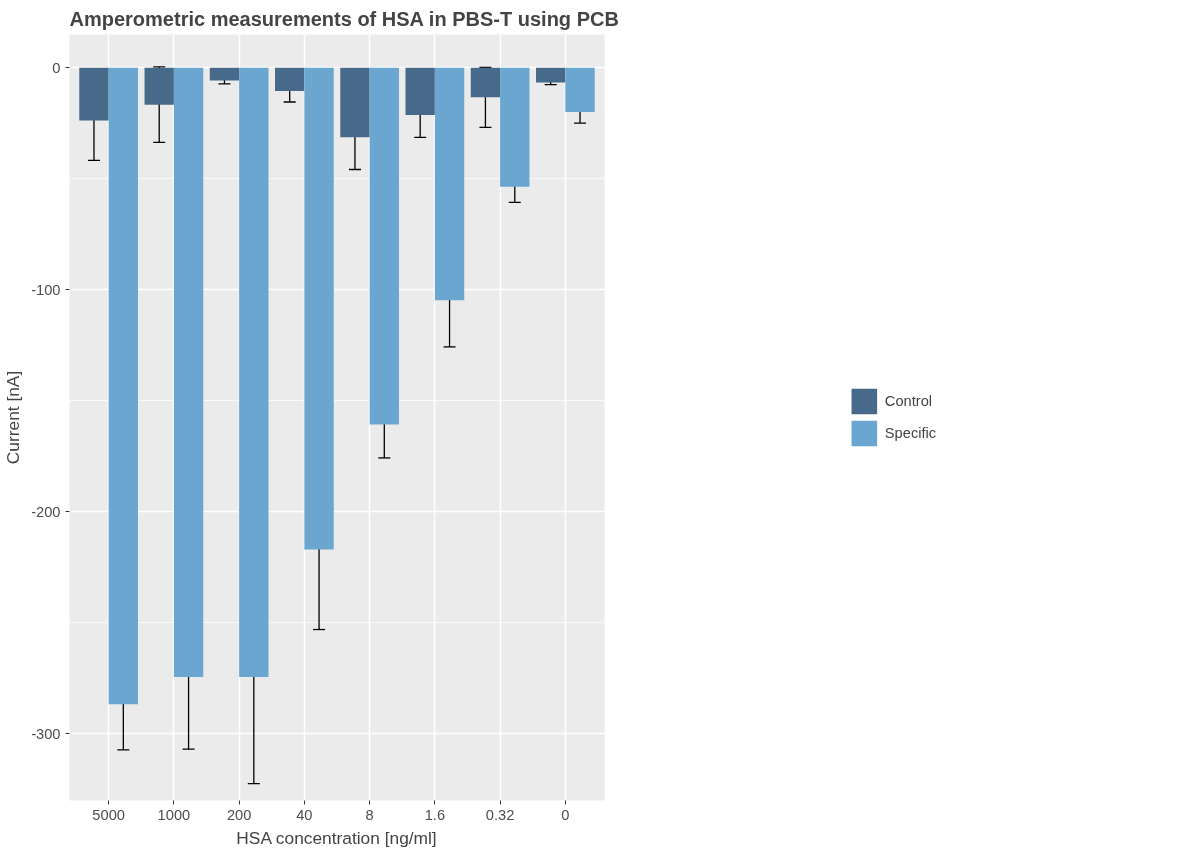 The image size is (1189, 858). I want to click on y-tick-label: -300, so click(46, 733).